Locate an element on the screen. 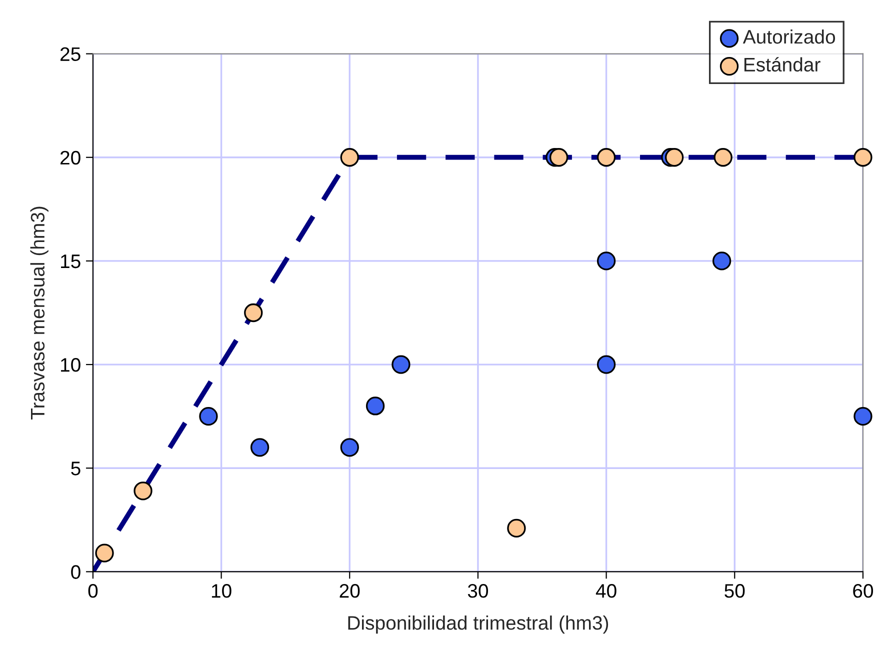 This screenshot has width=877, height=664. x-tick-label: 0 is located at coordinates (93, 591).